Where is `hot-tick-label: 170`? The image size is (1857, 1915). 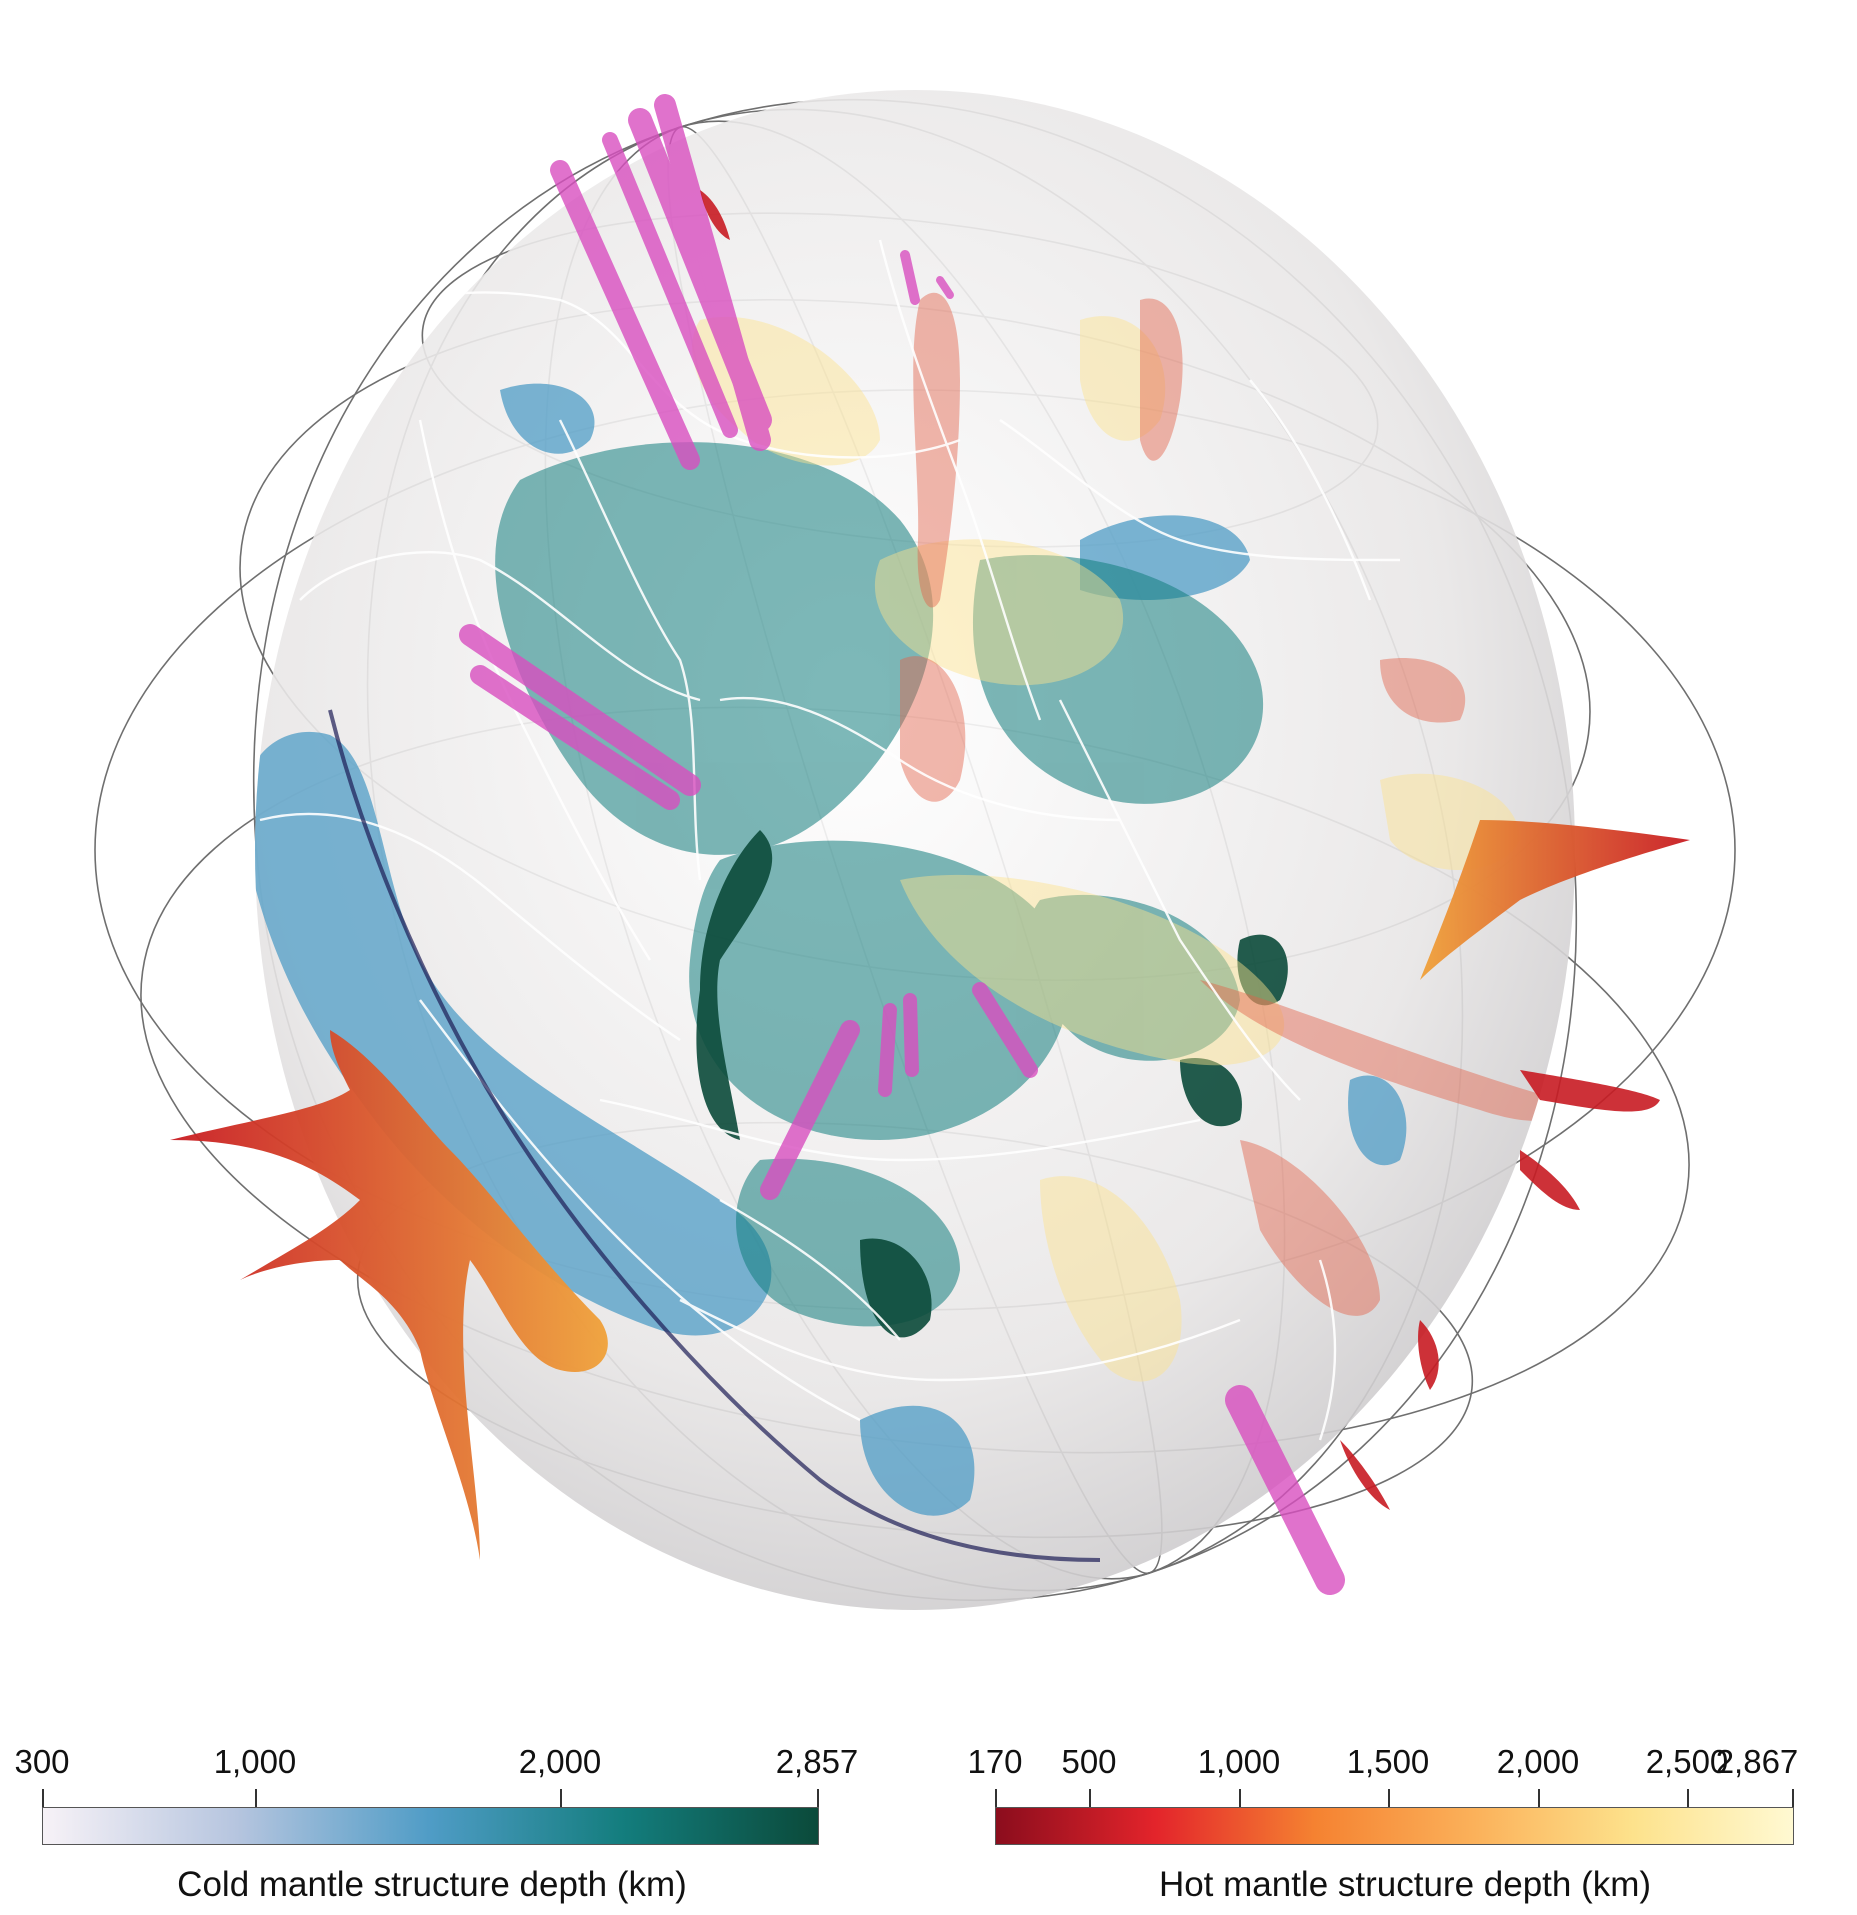
hot-tick-label: 170 is located at coordinates (995, 1761).